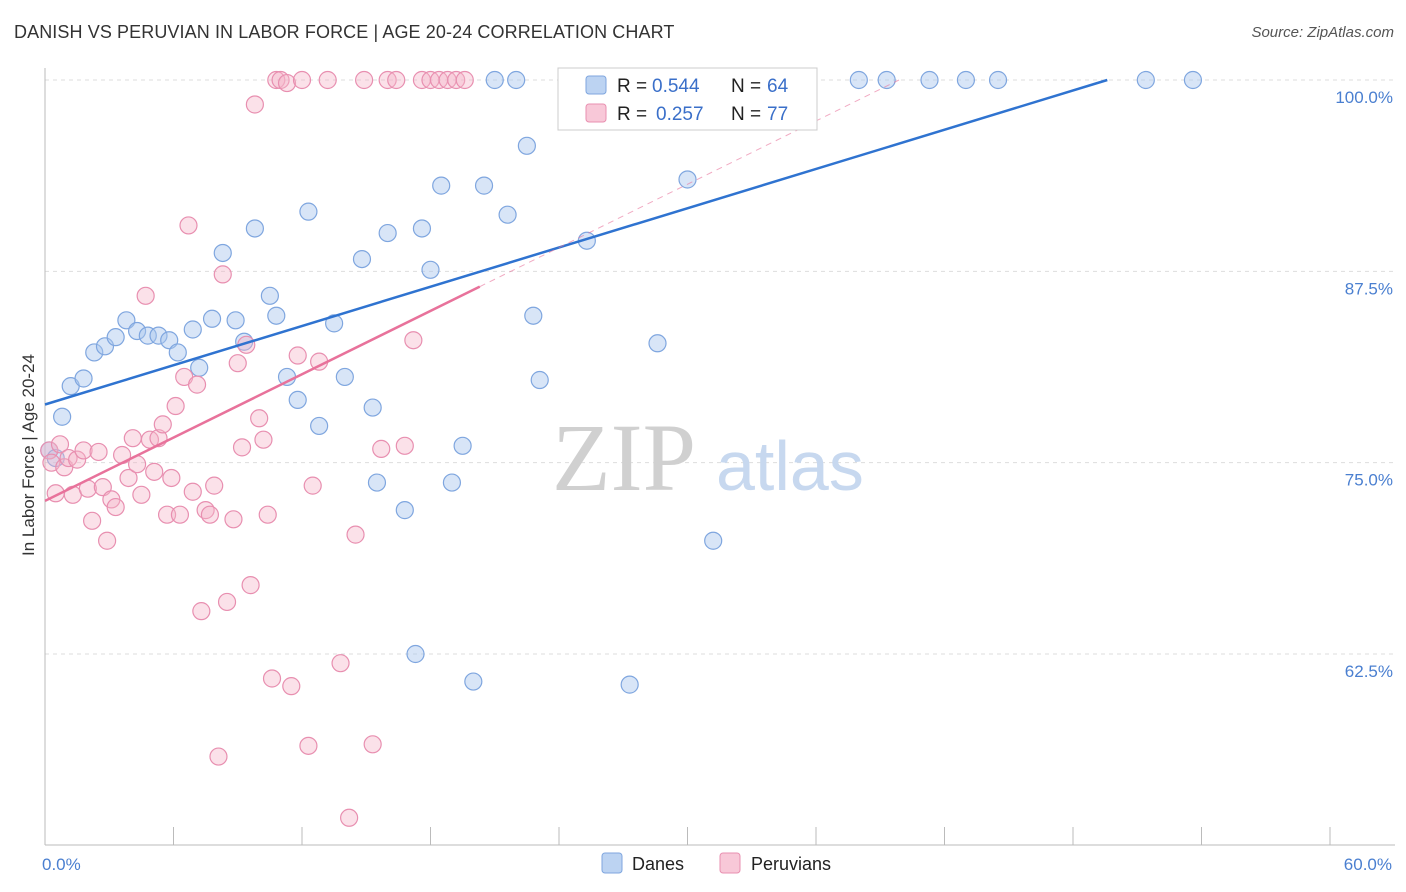 The image size is (1406, 892). I want to click on peruvians-trend-line, so click(262, 394).